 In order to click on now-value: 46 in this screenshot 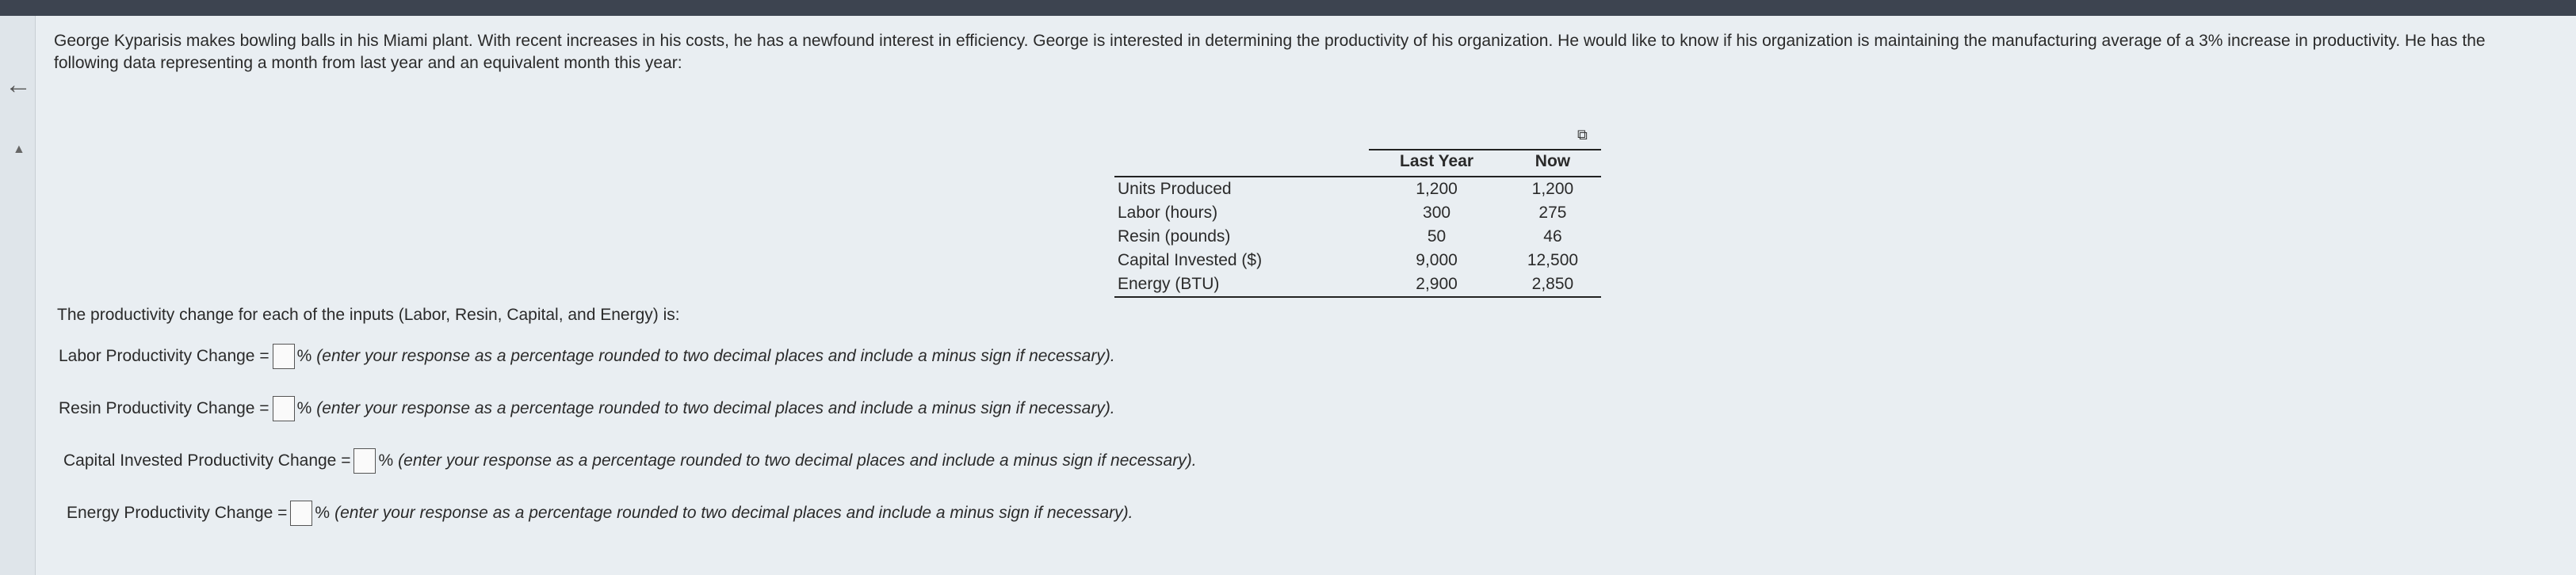, I will do `click(1552, 236)`.